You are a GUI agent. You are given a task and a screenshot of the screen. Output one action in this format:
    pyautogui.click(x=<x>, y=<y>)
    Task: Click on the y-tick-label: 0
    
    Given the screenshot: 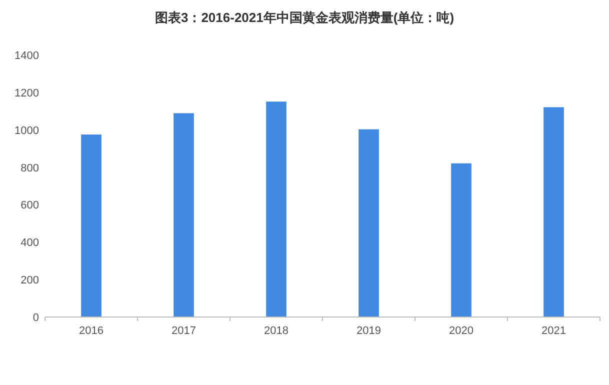 What is the action you would take?
    pyautogui.click(x=35, y=318)
    